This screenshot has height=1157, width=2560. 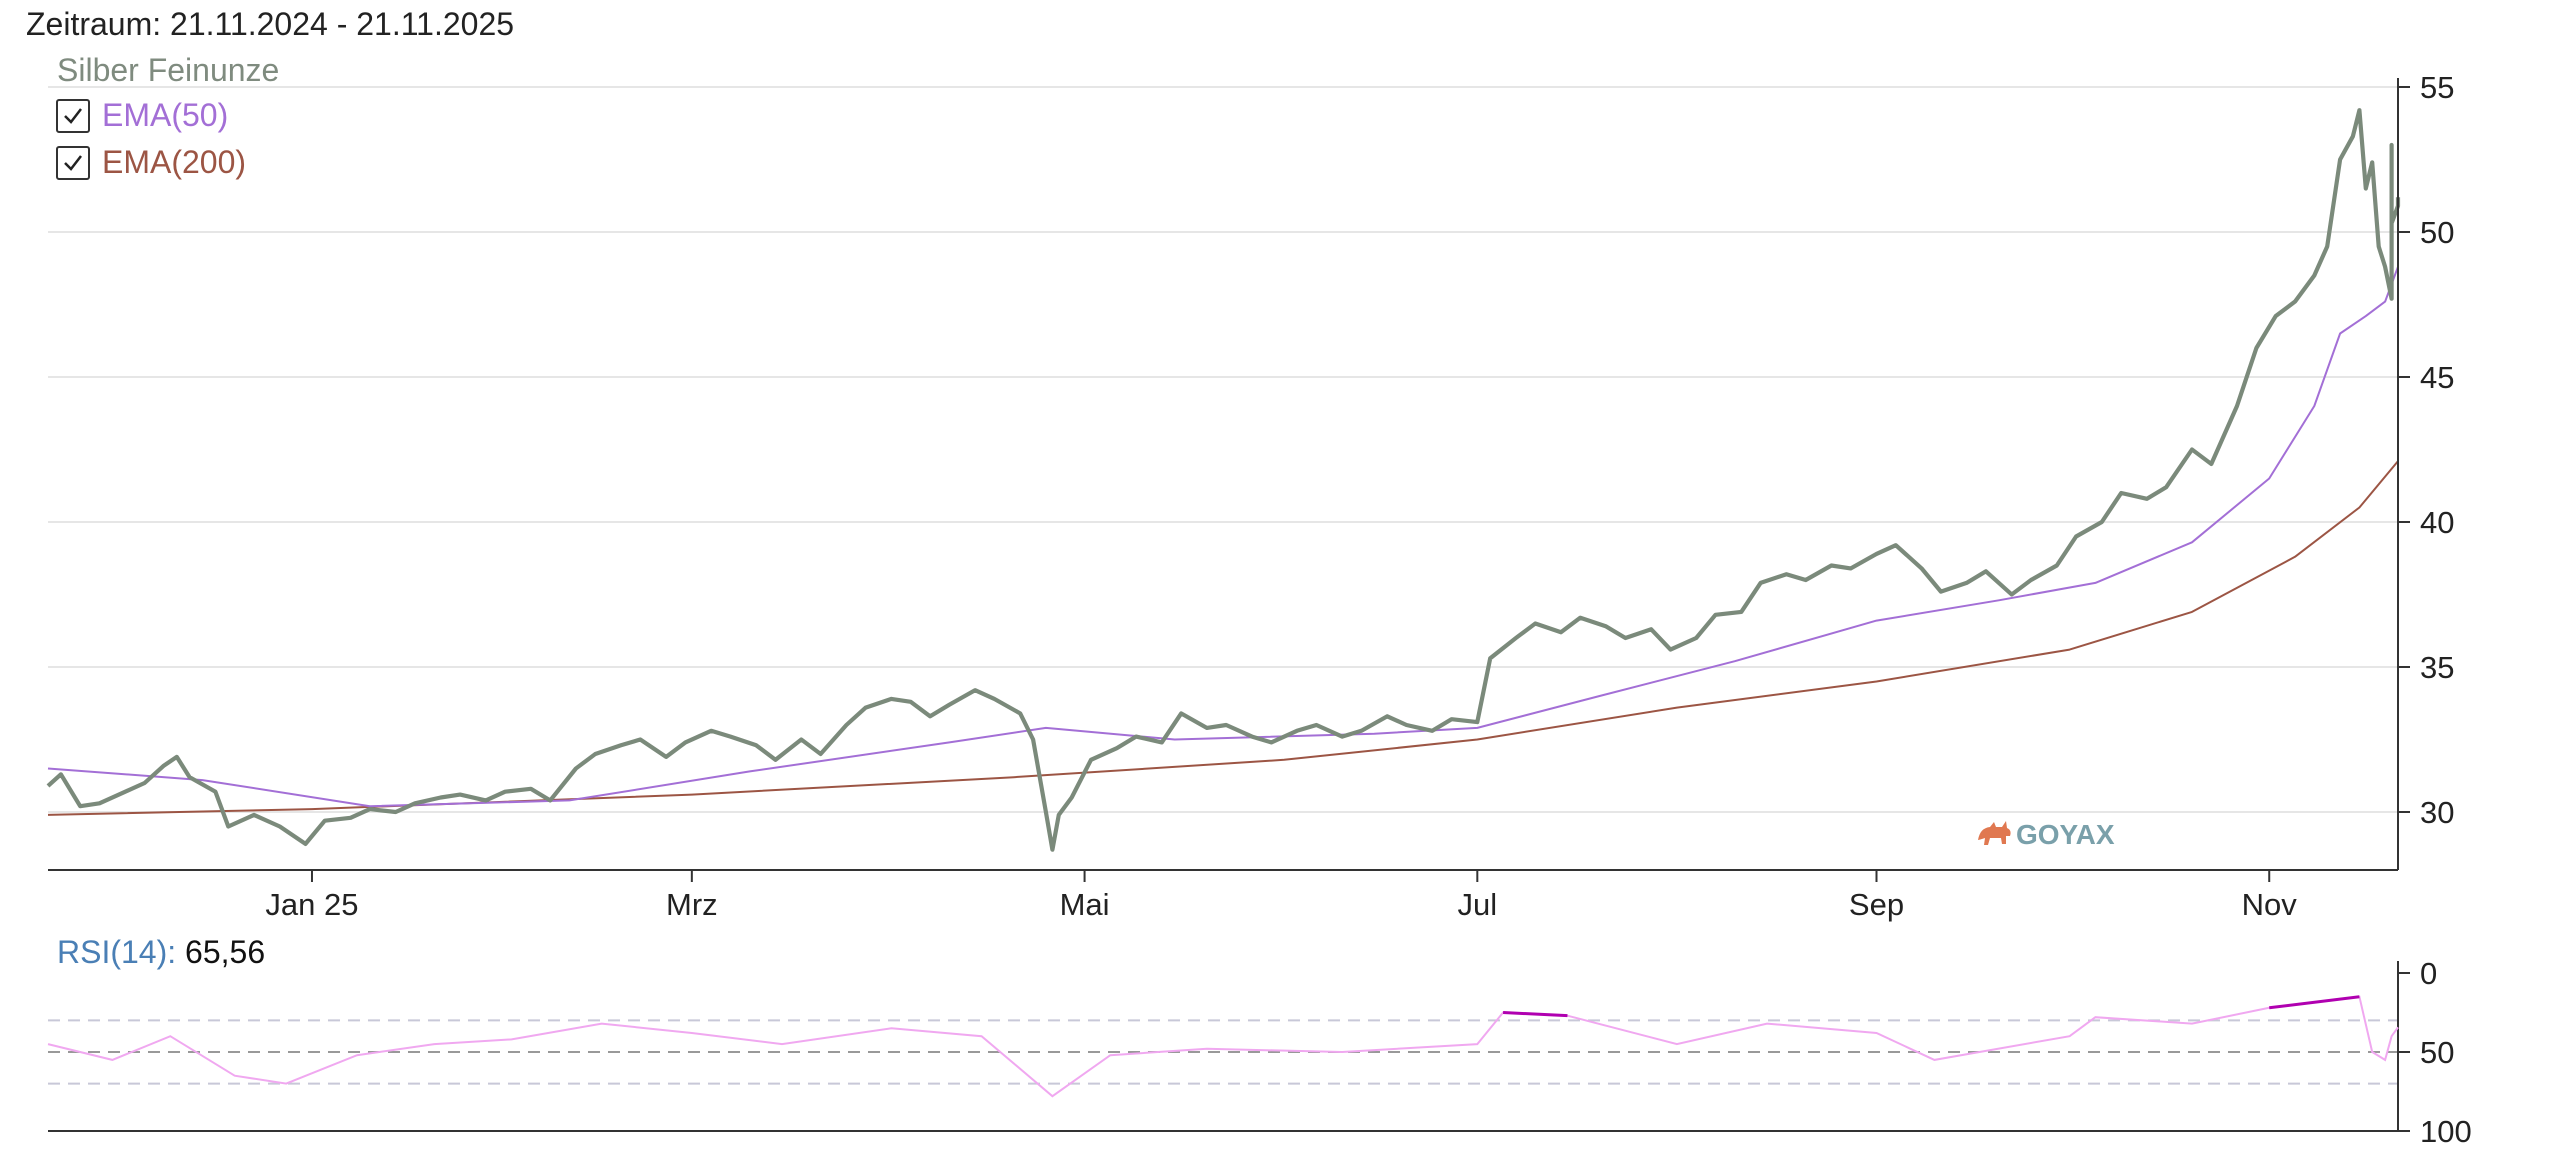 What do you see at coordinates (2437, 377) in the screenshot?
I see `y-tick-label: 45` at bounding box center [2437, 377].